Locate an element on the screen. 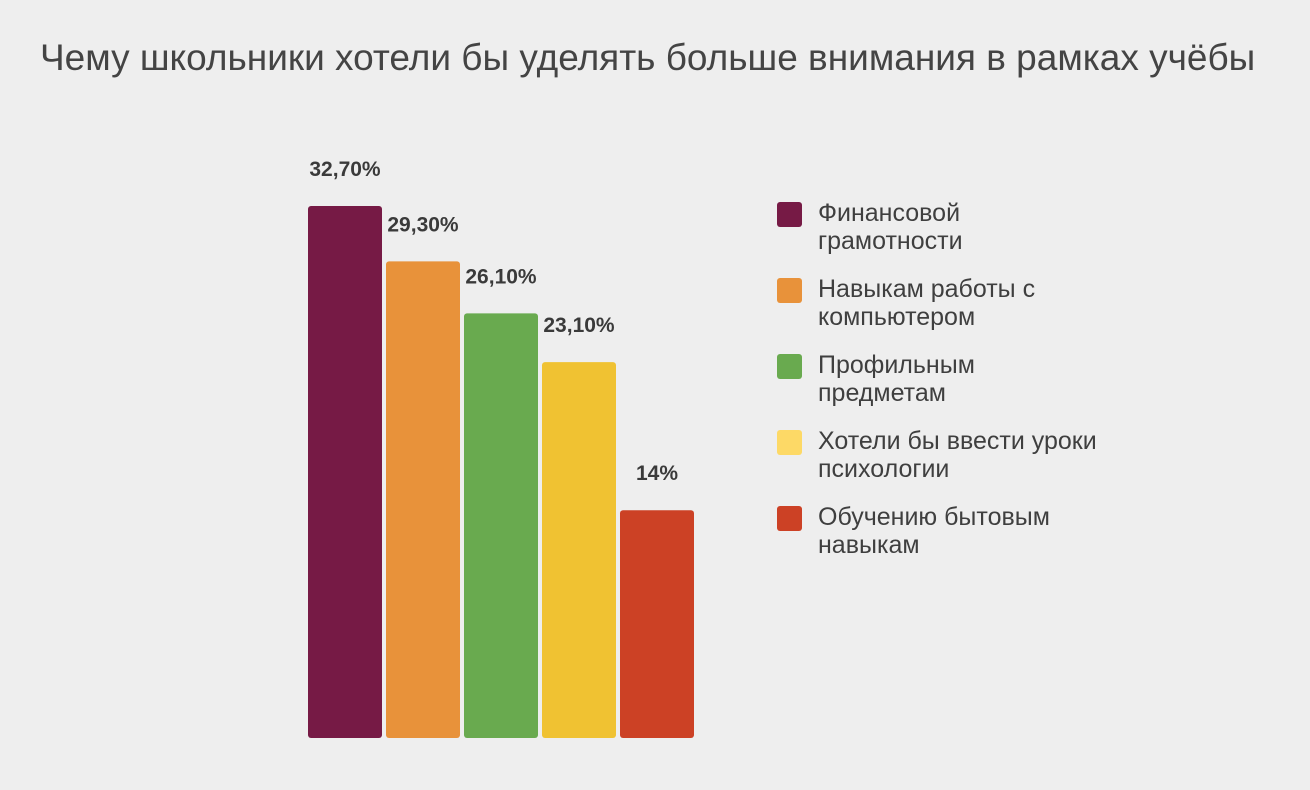 The image size is (1310, 790). legend-label: Профильным предметам is located at coordinates (896, 379).